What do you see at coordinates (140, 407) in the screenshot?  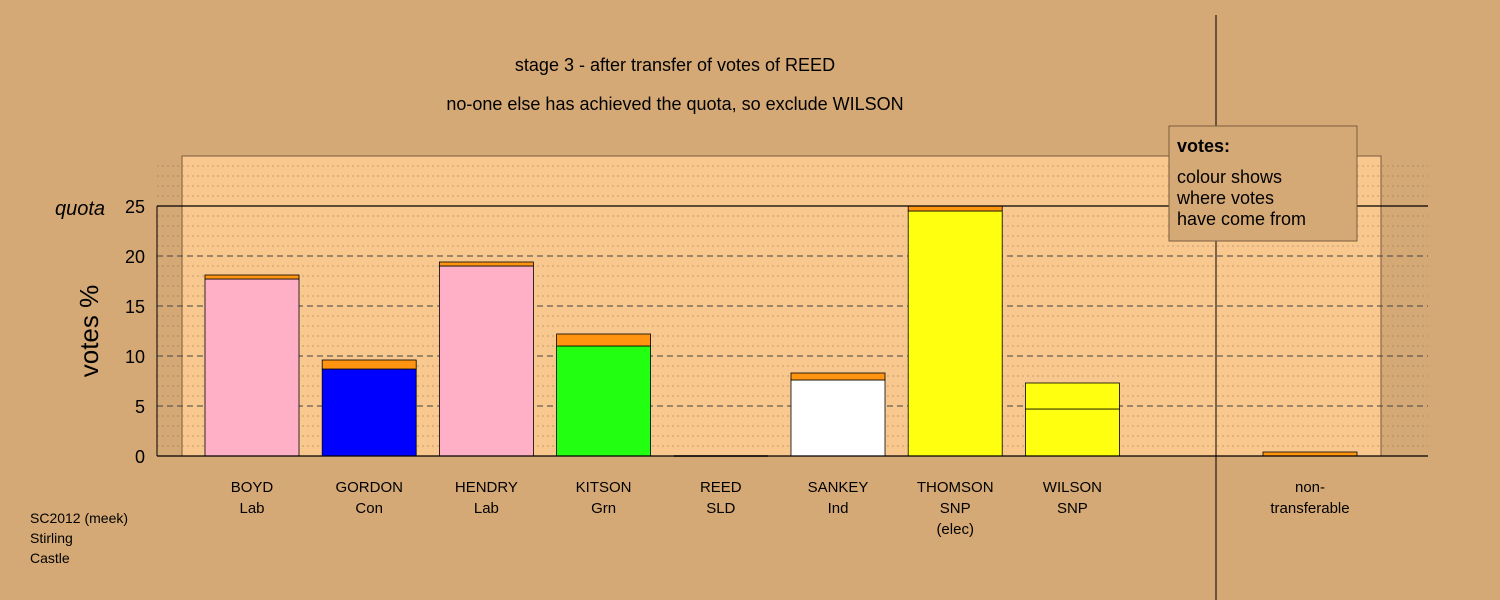 I see `y-tick-label: 5` at bounding box center [140, 407].